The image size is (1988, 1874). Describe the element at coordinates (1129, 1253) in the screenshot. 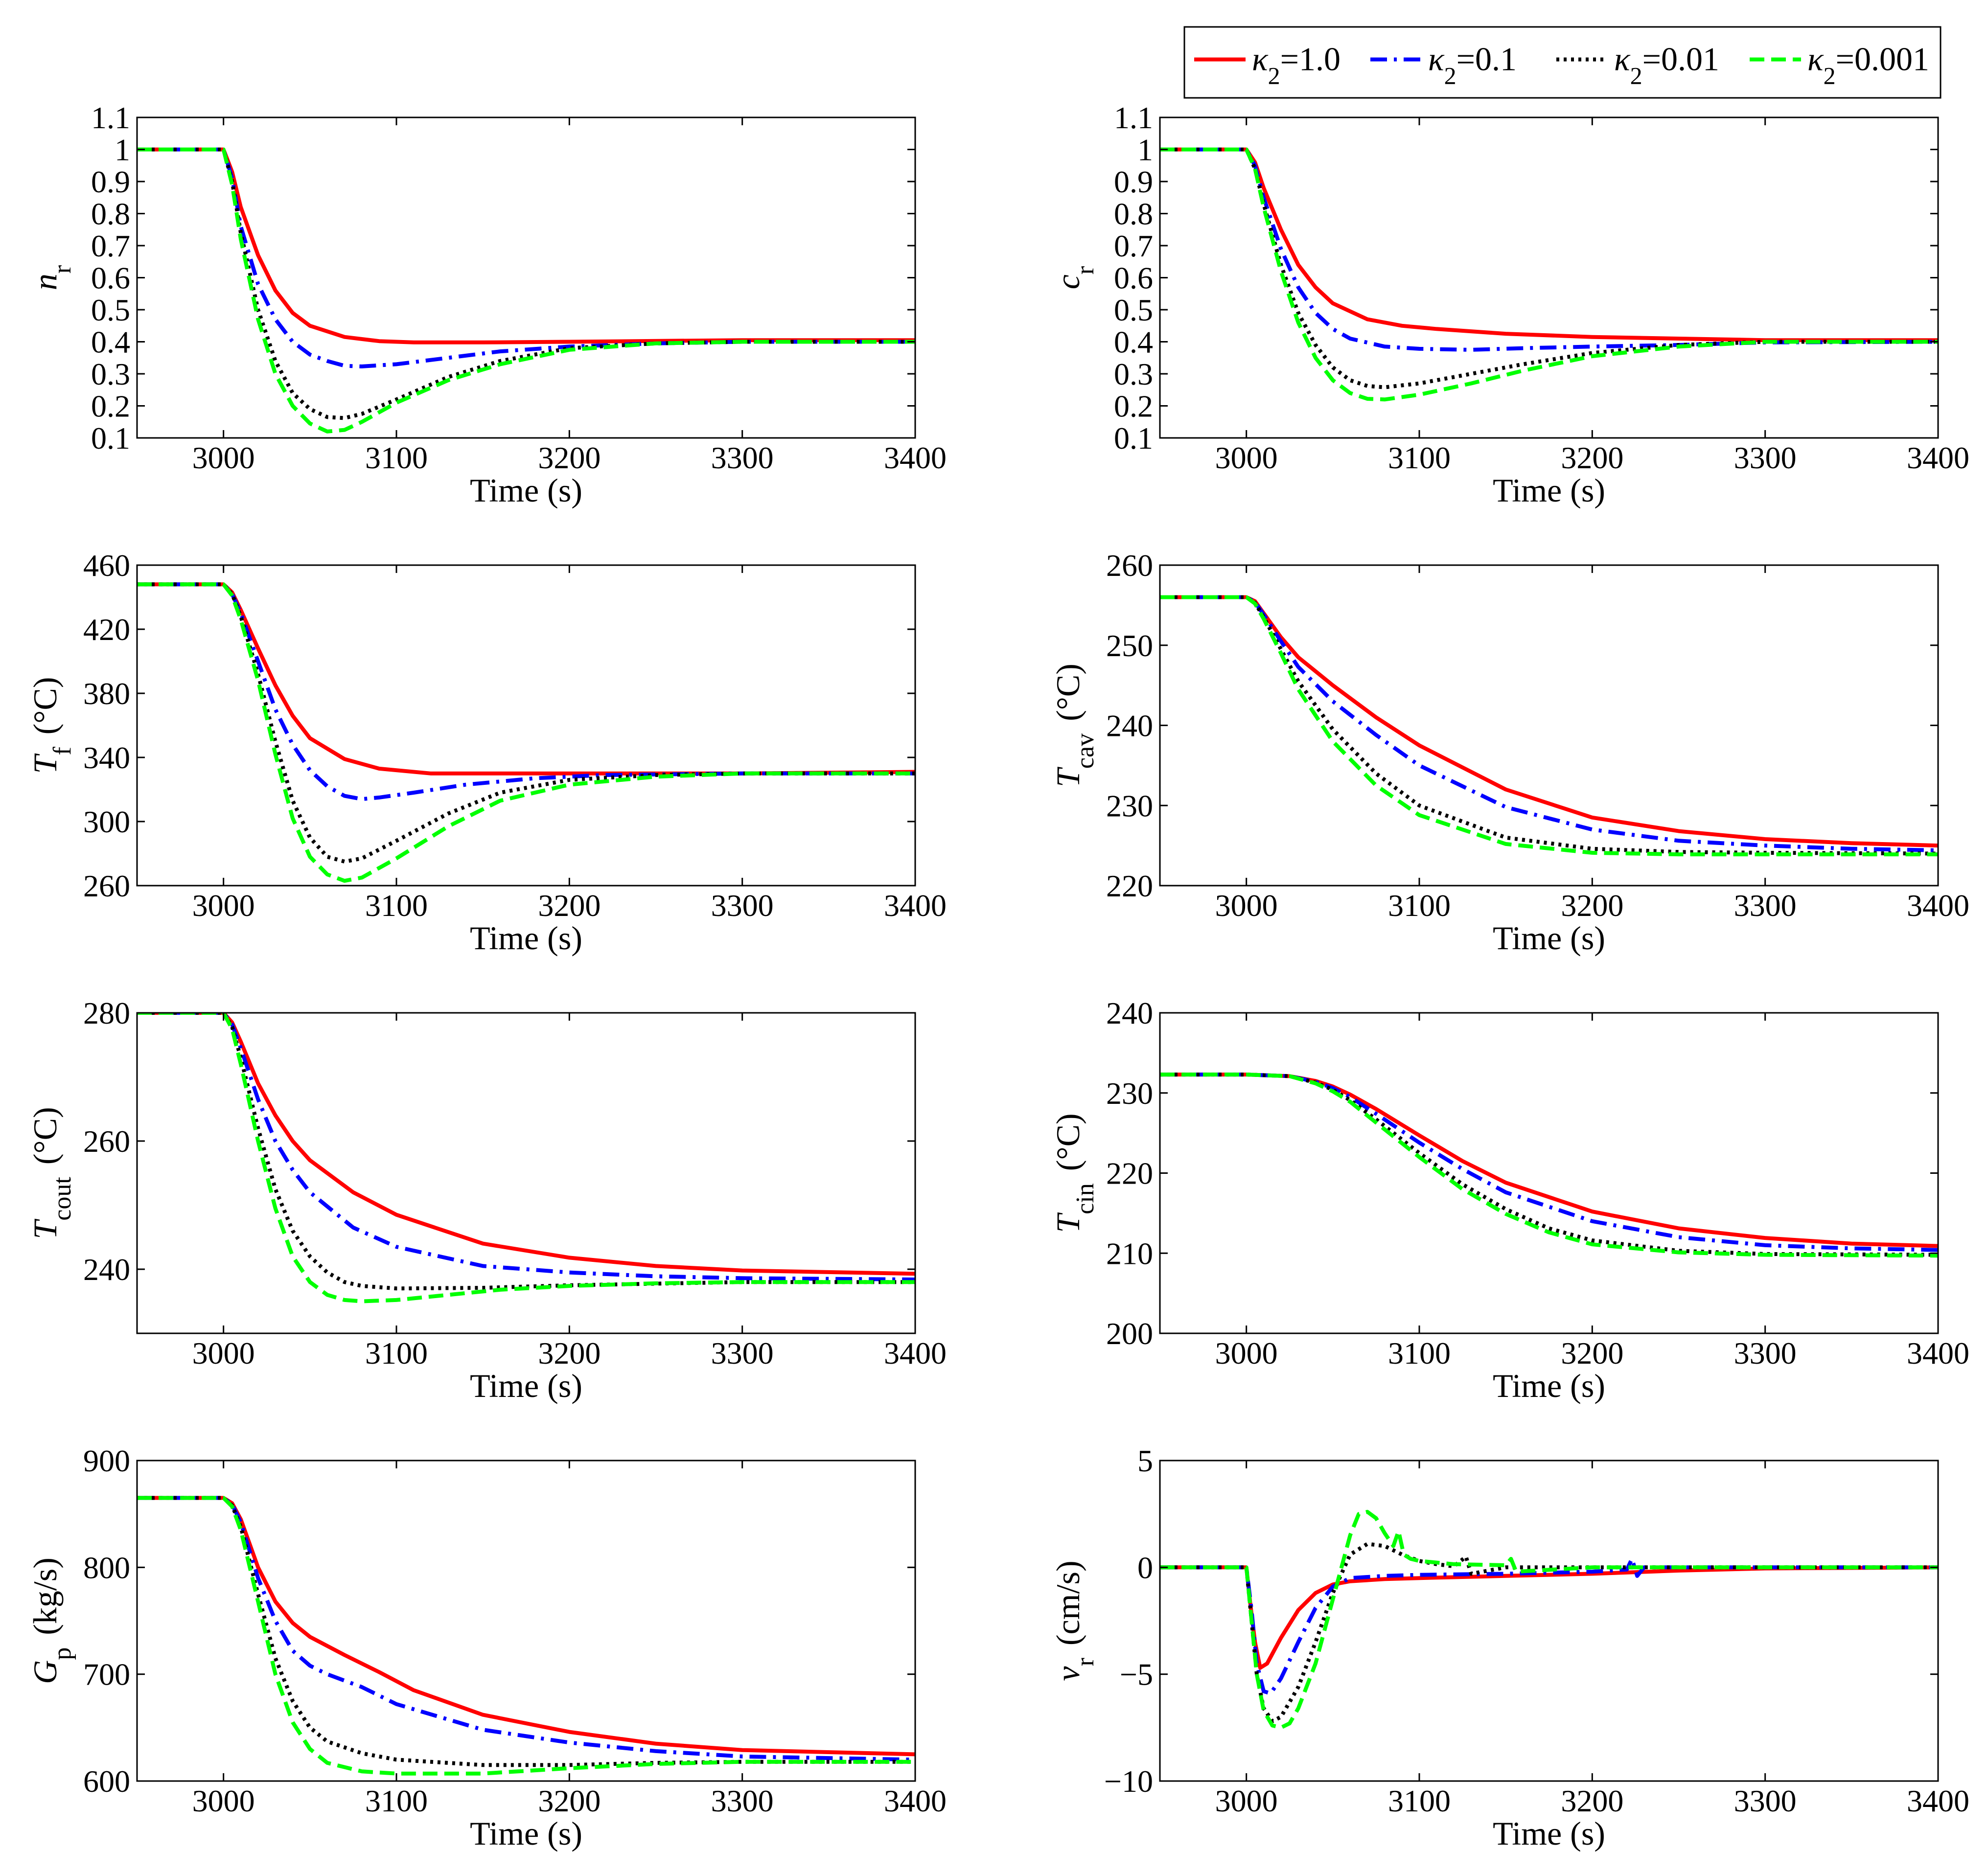

I see `y-tick-label: 210` at that location.